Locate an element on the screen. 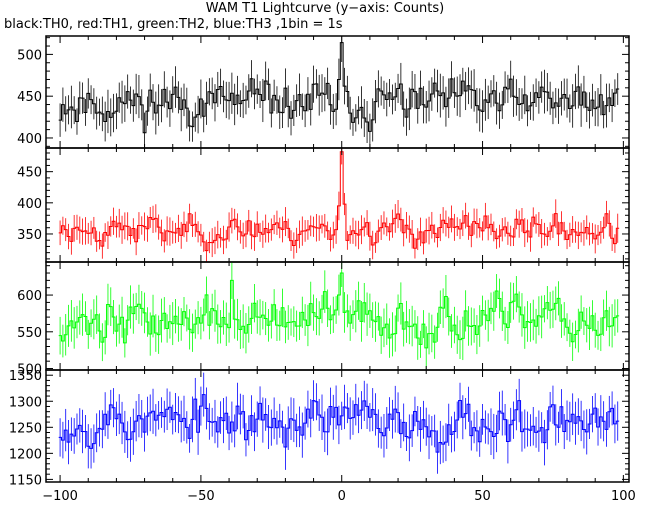 The height and width of the screenshot is (505, 650). y-tick-label-TH0-450: 450 is located at coordinates (29, 97).